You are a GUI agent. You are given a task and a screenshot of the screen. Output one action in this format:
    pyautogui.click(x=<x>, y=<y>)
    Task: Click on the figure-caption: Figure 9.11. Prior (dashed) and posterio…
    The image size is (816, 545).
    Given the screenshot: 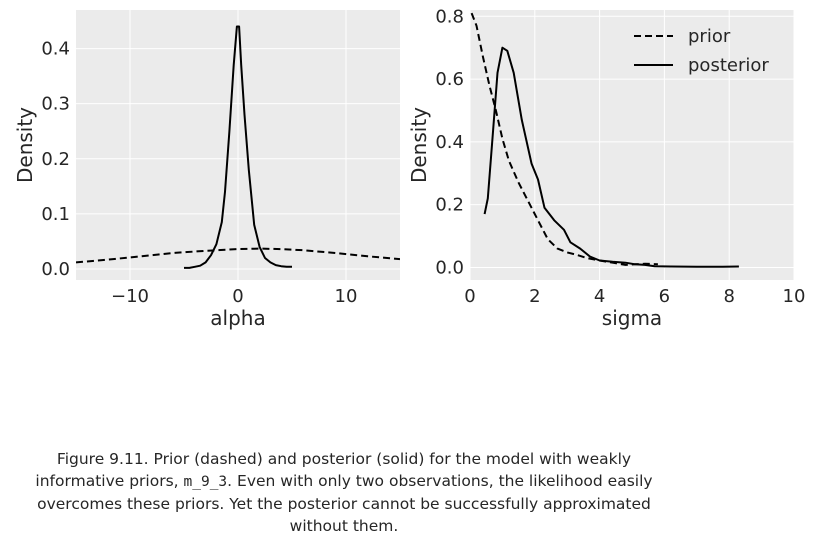 What is the action you would take?
    pyautogui.click(x=344, y=492)
    